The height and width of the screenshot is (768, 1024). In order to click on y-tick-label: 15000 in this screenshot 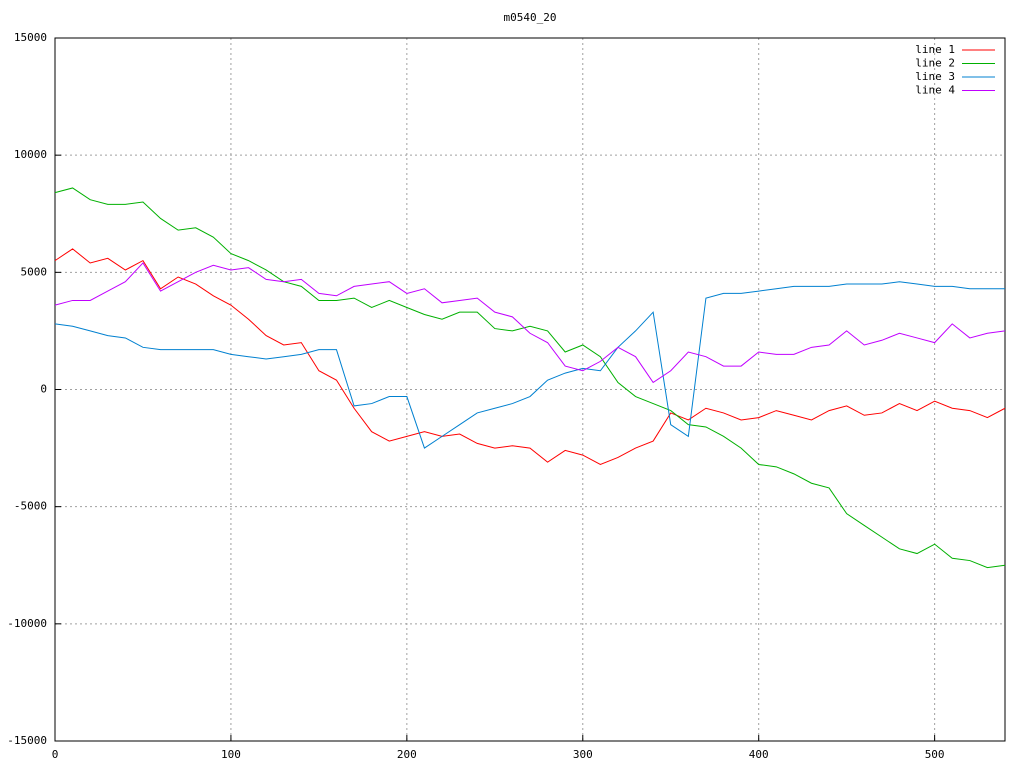, I will do `click(30, 37)`.